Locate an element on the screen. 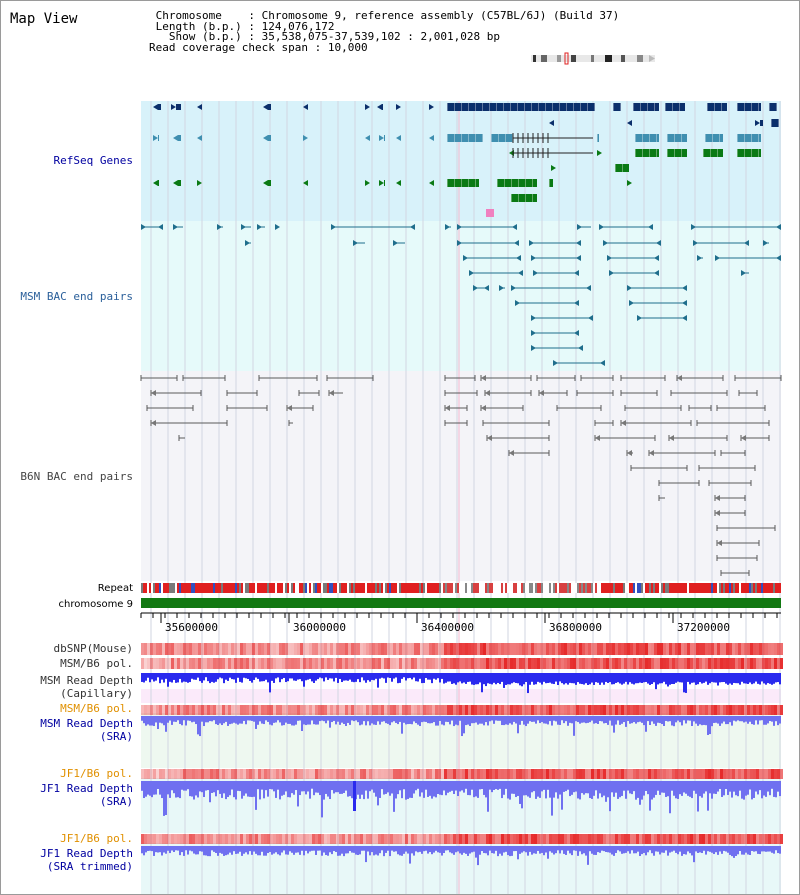 The image size is (800, 895). refseq-genes-label: RefSeq Genes is located at coordinates (93, 160).